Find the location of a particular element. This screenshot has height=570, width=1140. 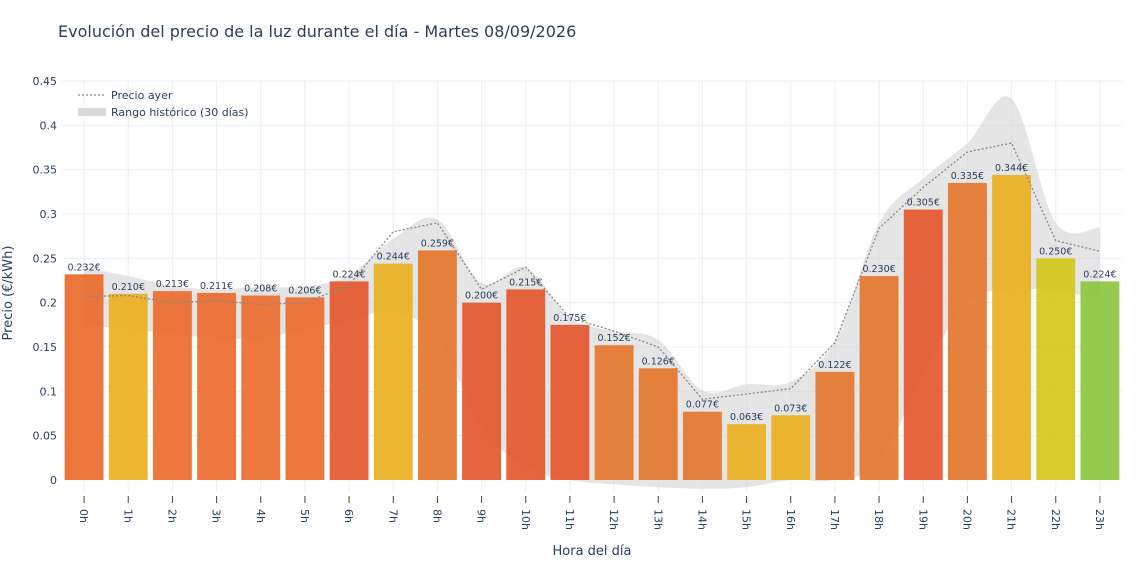

data-label-10h: 0.215€ is located at coordinates (525, 282).